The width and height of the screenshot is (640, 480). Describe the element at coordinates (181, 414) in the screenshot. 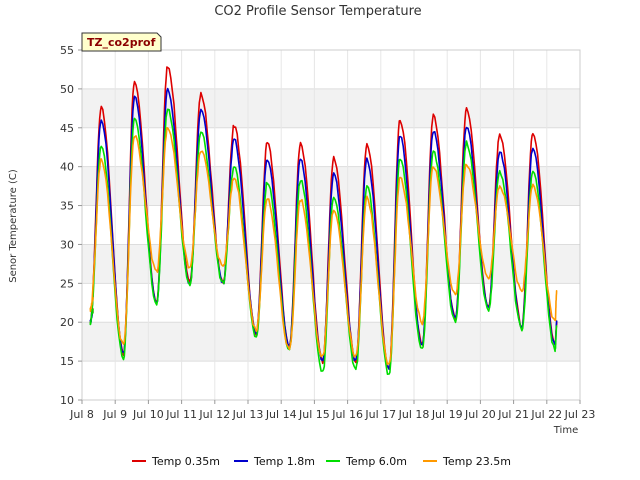

I see `x-tick-label: Jul 11` at that location.